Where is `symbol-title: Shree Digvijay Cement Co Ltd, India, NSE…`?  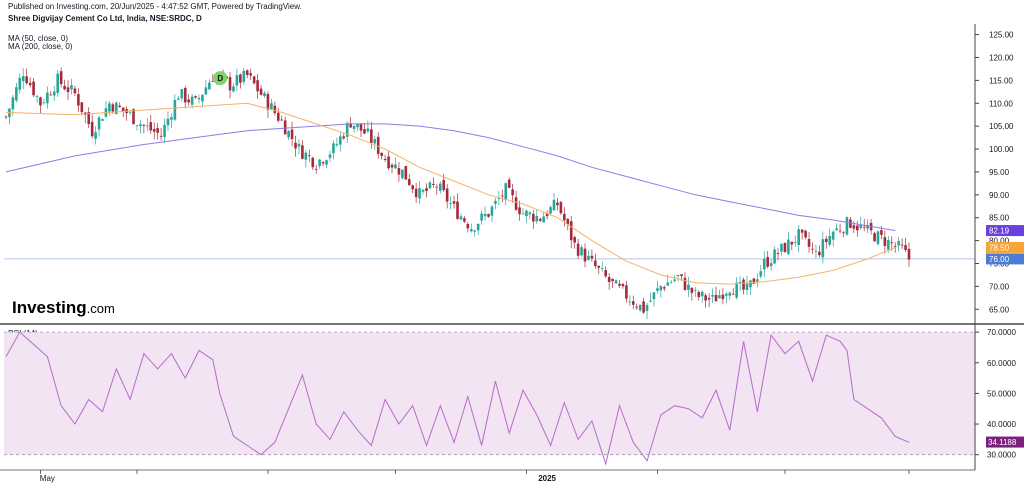
symbol-title: Shree Digvijay Cement Co Ltd, India, NSE… is located at coordinates (105, 18).